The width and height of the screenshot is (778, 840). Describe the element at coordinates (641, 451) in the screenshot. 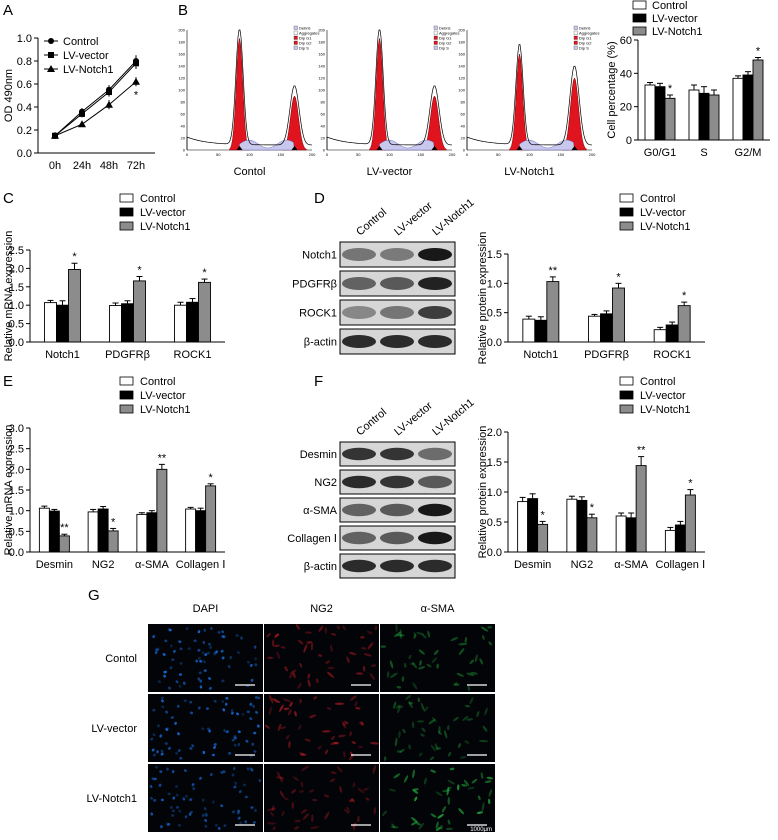

I see `chart-f-significance: **` at that location.